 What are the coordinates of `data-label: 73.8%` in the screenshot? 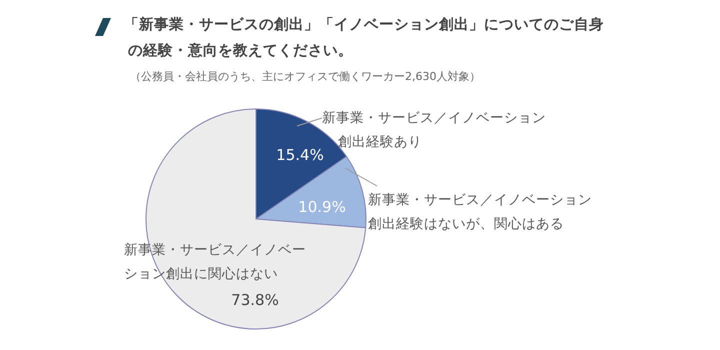 It's located at (255, 300).